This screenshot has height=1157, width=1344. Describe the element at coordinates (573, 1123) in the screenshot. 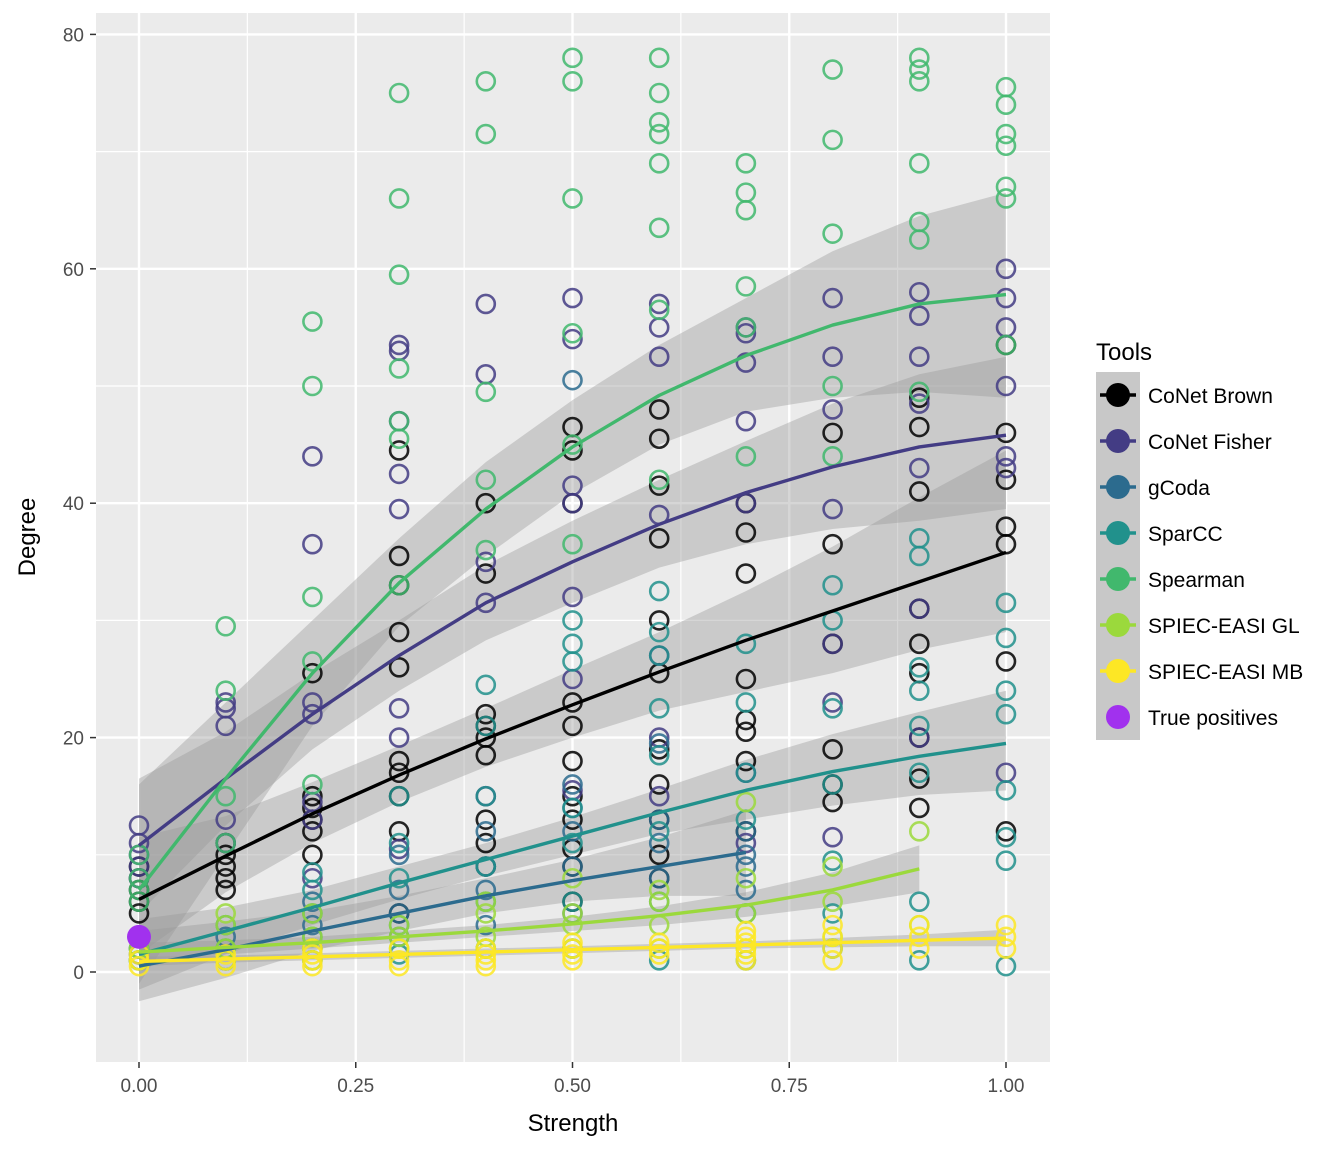

I see `x-axis-title: Strength` at that location.